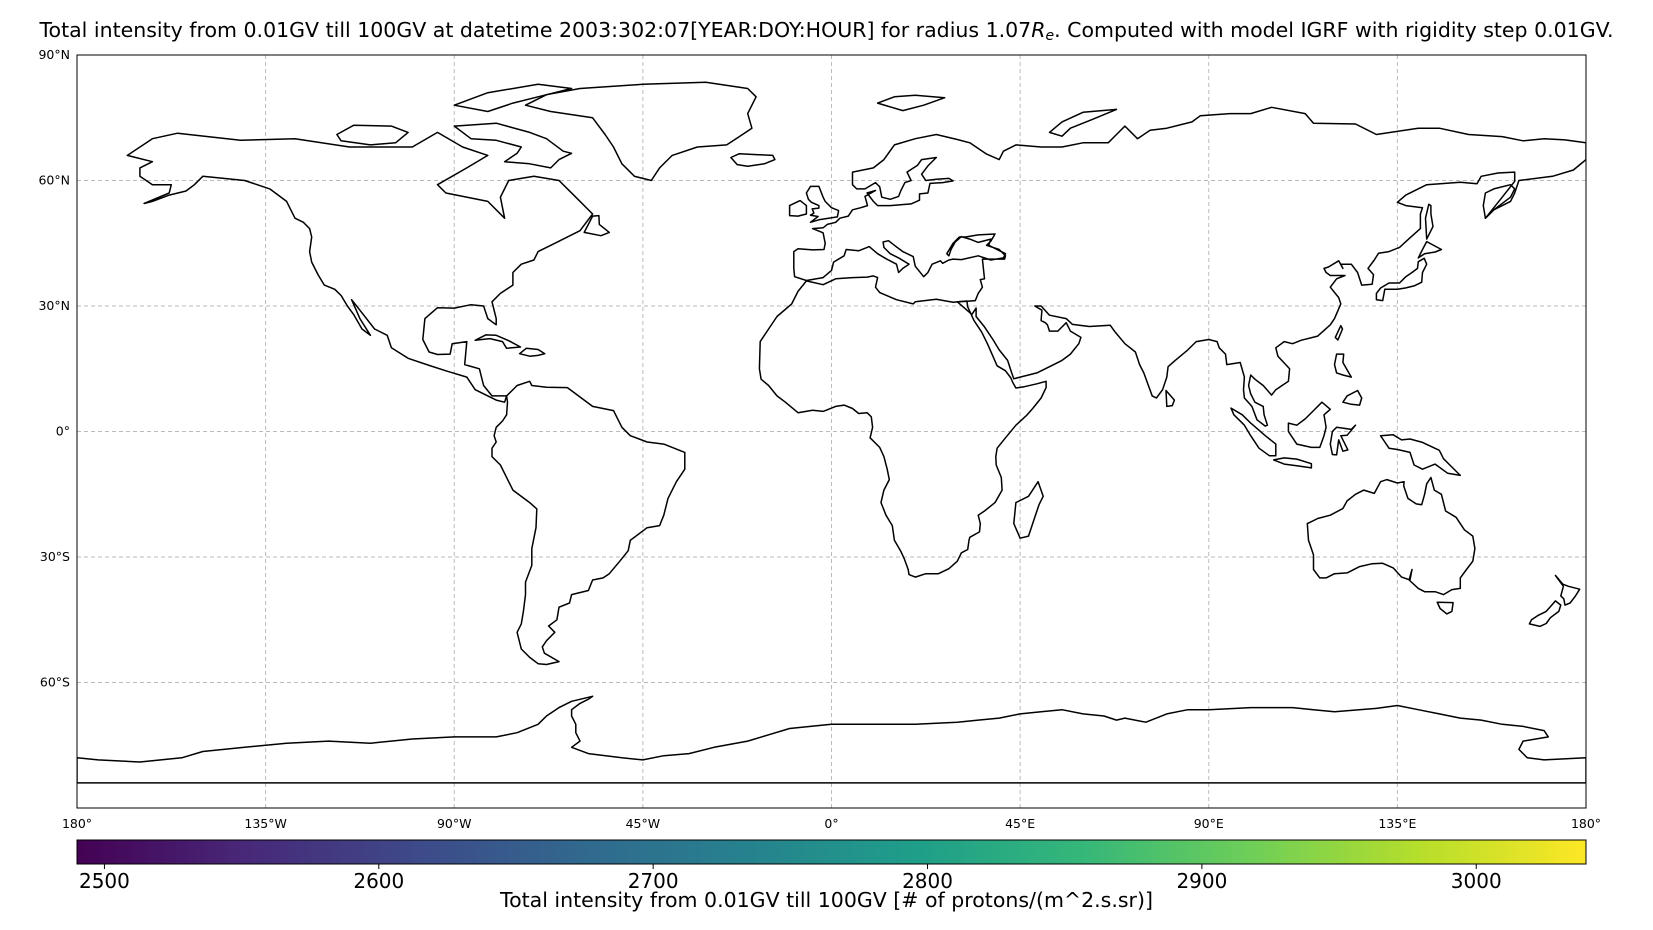 This screenshot has height=930, width=1653. I want to click on lon-tick-label: 135°W, so click(265, 823).